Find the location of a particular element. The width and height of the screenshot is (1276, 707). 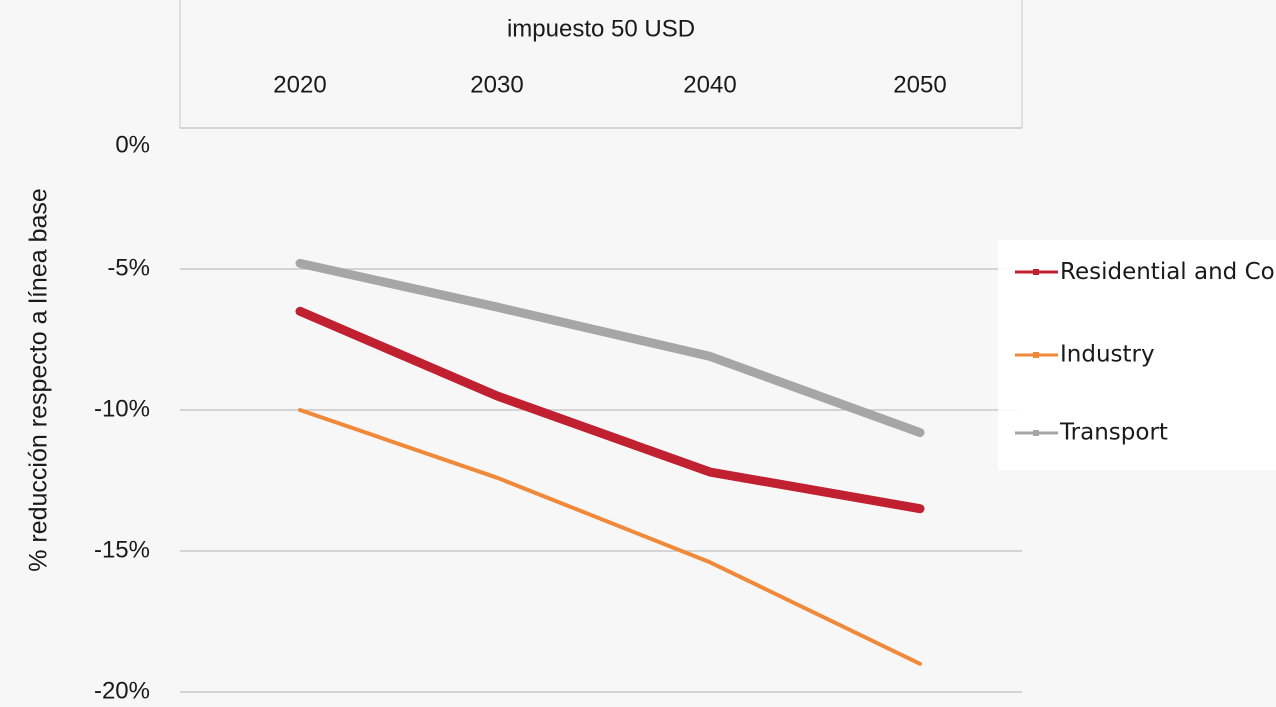

legend-label-line: Residential and Commercial is located at coordinates (1168, 272).